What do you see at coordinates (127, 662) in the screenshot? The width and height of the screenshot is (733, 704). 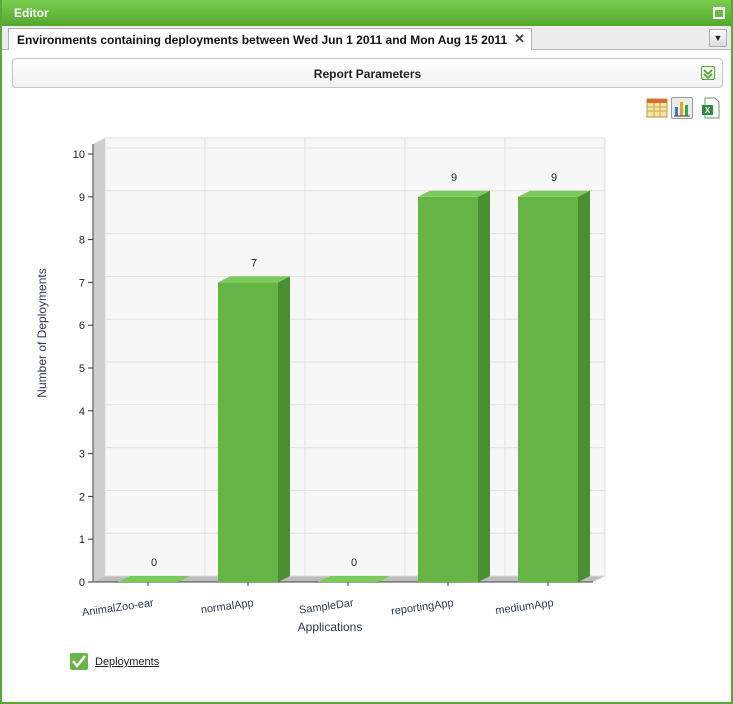 I see `legend-label-deployments: Deployments` at bounding box center [127, 662].